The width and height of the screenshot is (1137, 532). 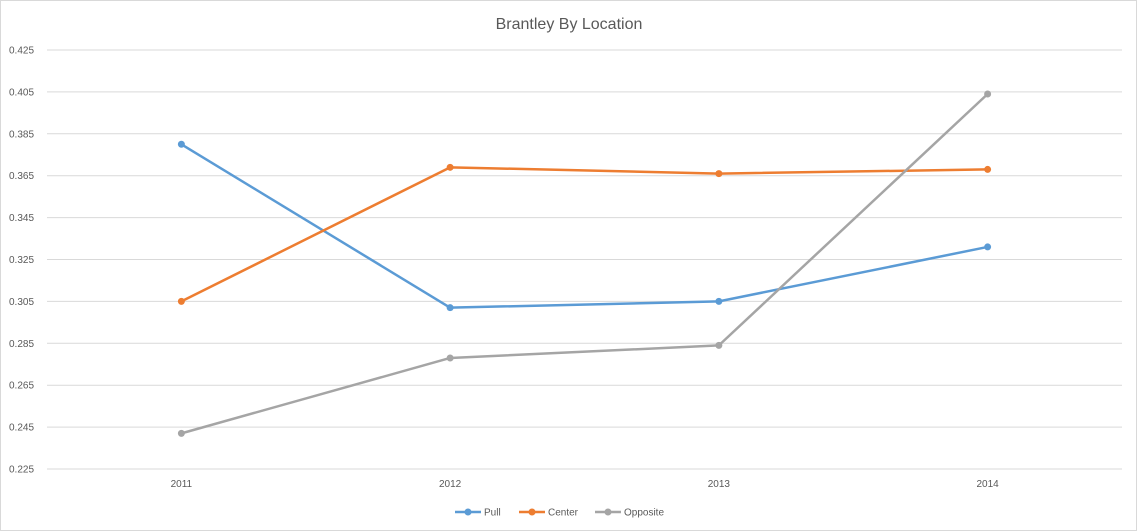 What do you see at coordinates (492, 513) in the screenshot?
I see `legend-label: Pull` at bounding box center [492, 513].